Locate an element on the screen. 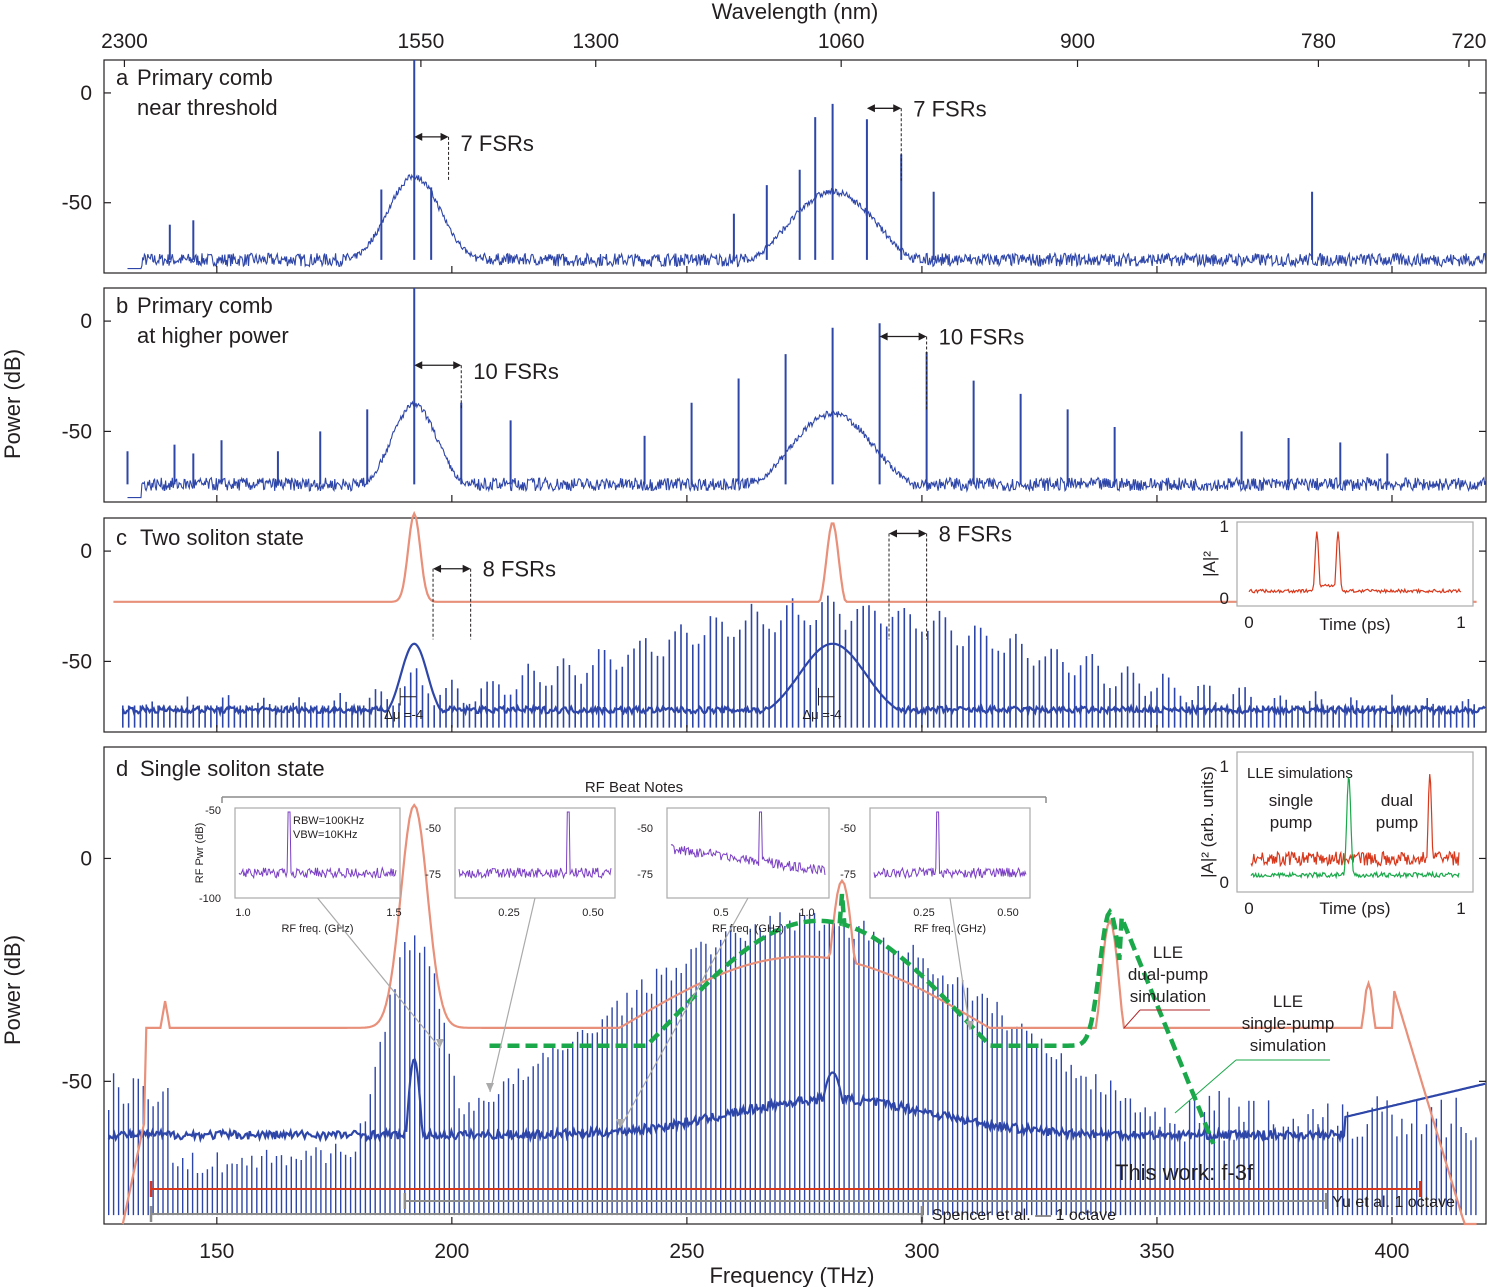  single-pump-inset-label: pump is located at coordinates (1291, 822).